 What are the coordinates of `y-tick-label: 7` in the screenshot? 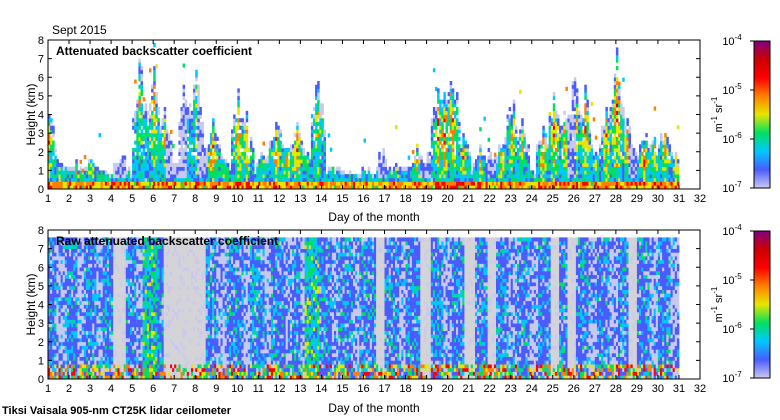 It's located at (41, 60).